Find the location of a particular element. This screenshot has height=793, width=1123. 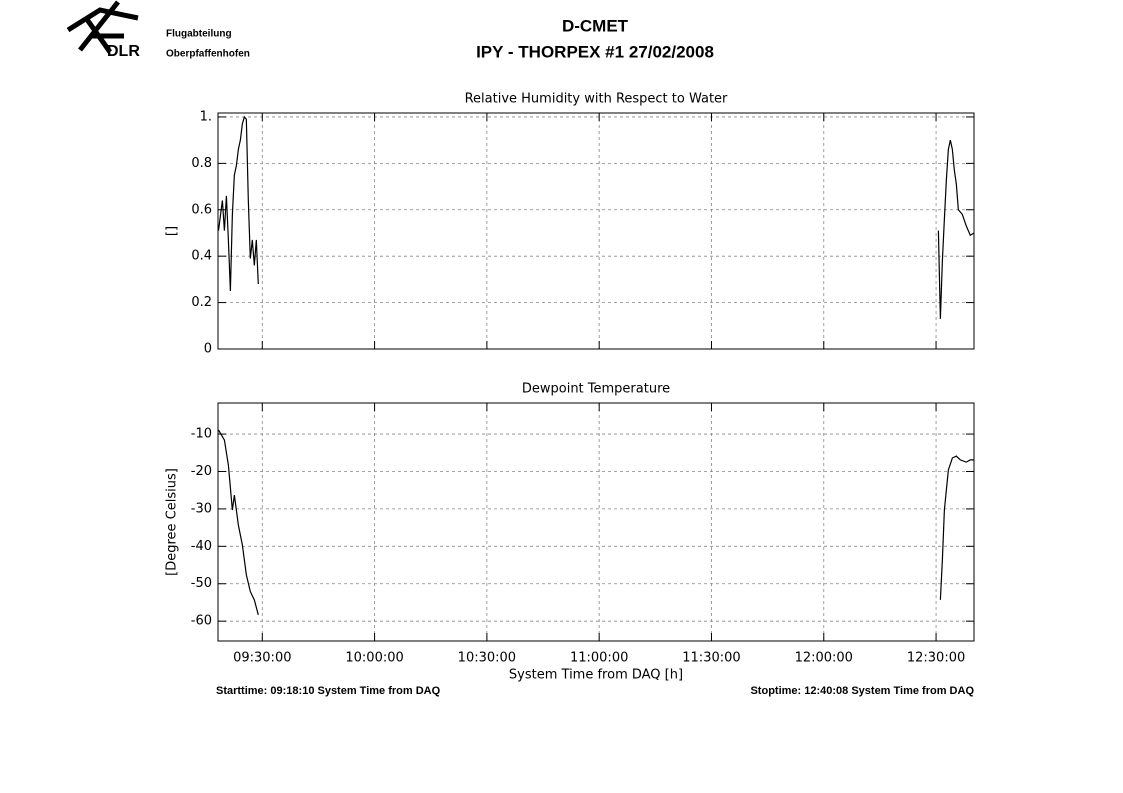

logo is located at coordinates (102, 27).